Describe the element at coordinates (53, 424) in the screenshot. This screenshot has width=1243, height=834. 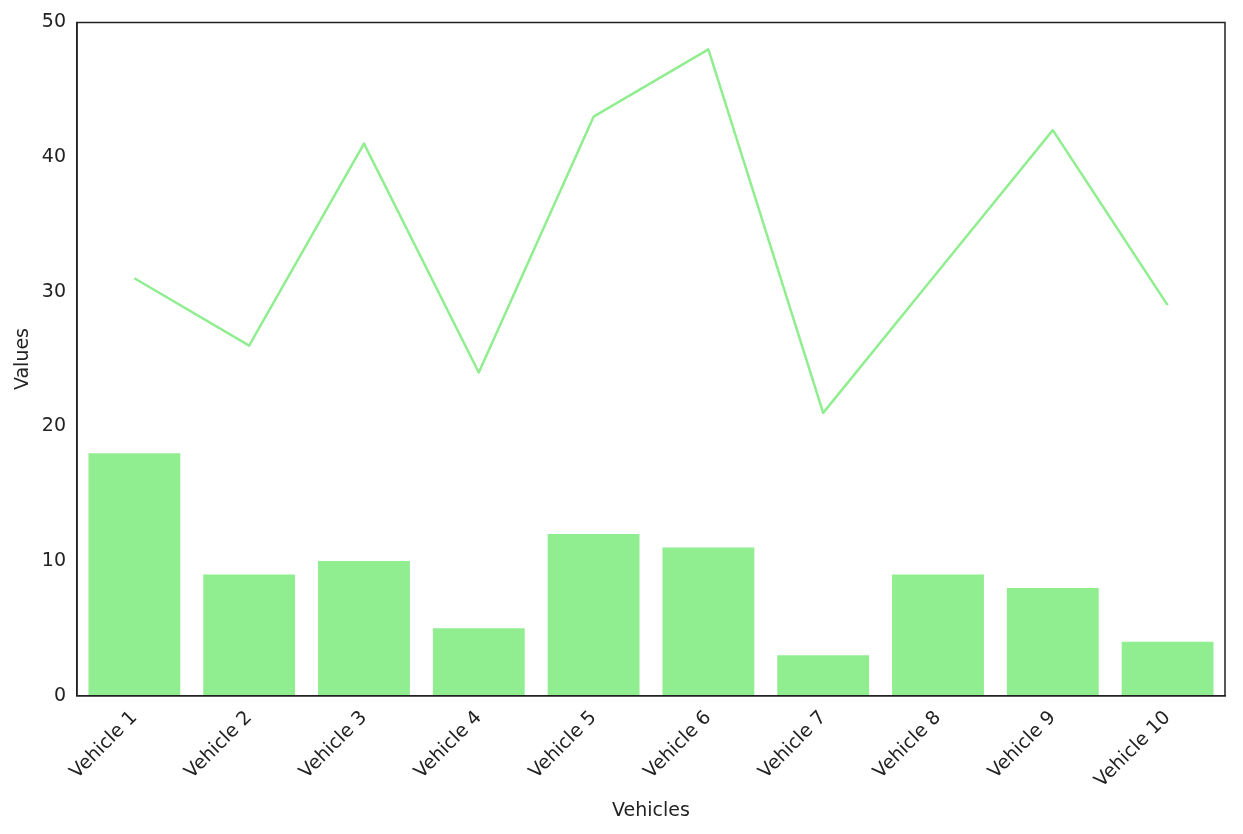
I see `y-tick-label: 20` at that location.